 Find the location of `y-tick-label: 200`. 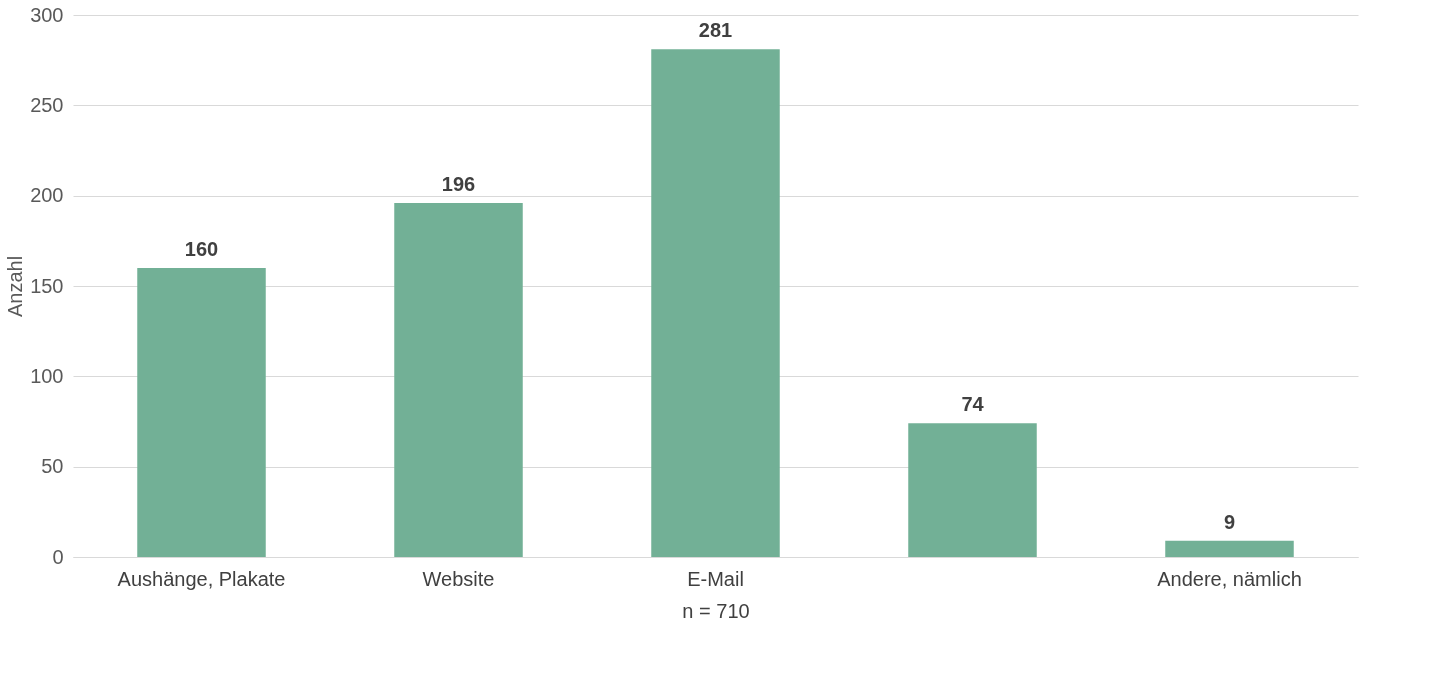

y-tick-label: 200 is located at coordinates (47, 195).